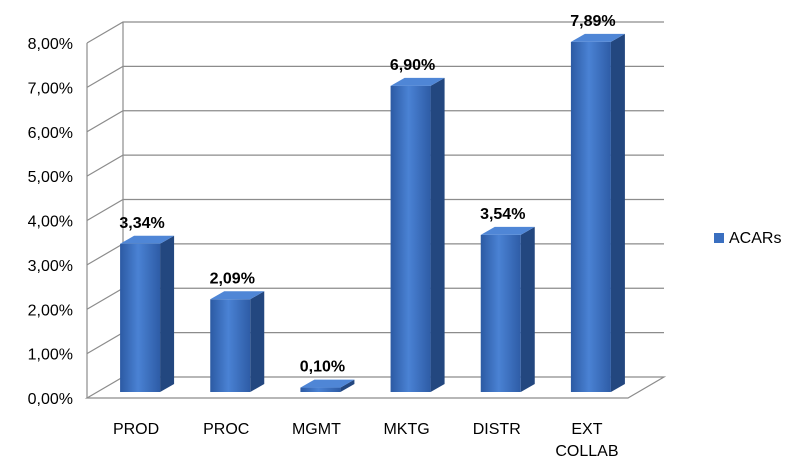  Describe the element at coordinates (50, 399) in the screenshot. I see `y-tick-label: 0,00%` at that location.